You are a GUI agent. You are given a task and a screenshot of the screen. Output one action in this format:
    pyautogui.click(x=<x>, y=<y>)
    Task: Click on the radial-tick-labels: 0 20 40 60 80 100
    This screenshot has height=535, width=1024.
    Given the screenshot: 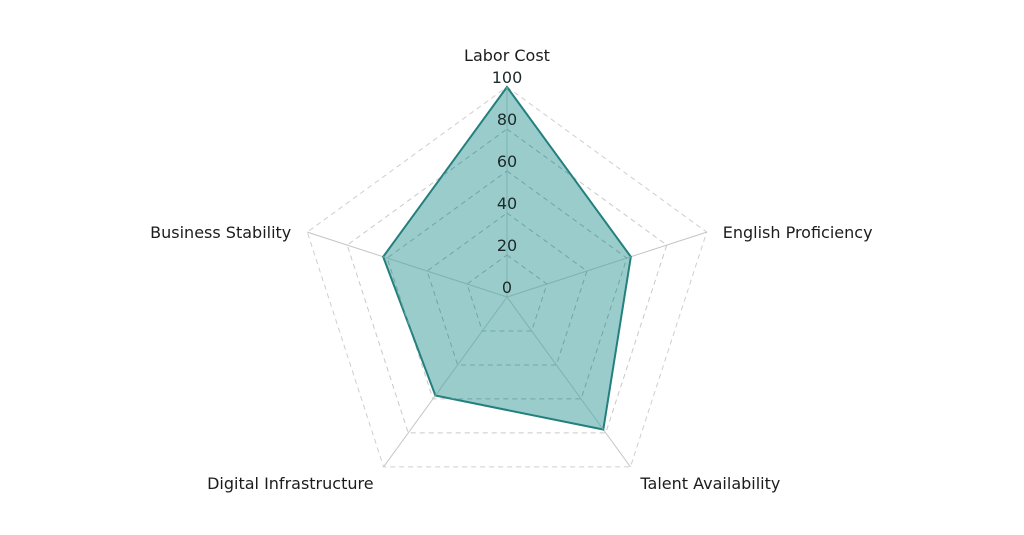 What is the action you would take?
    pyautogui.click(x=507, y=182)
    